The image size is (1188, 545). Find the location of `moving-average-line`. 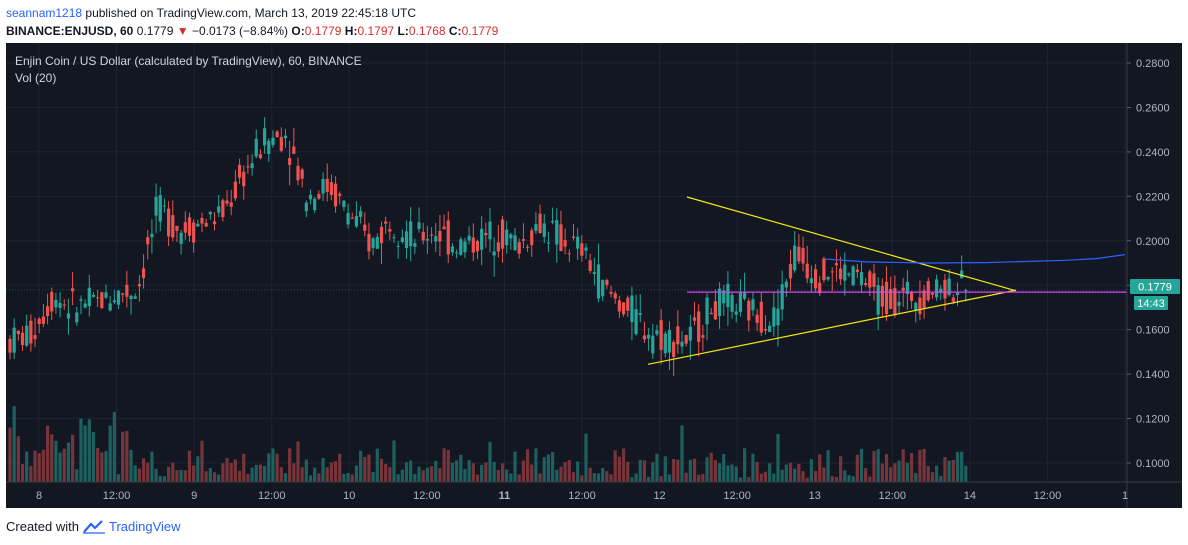

moving-average-line is located at coordinates (975, 259).